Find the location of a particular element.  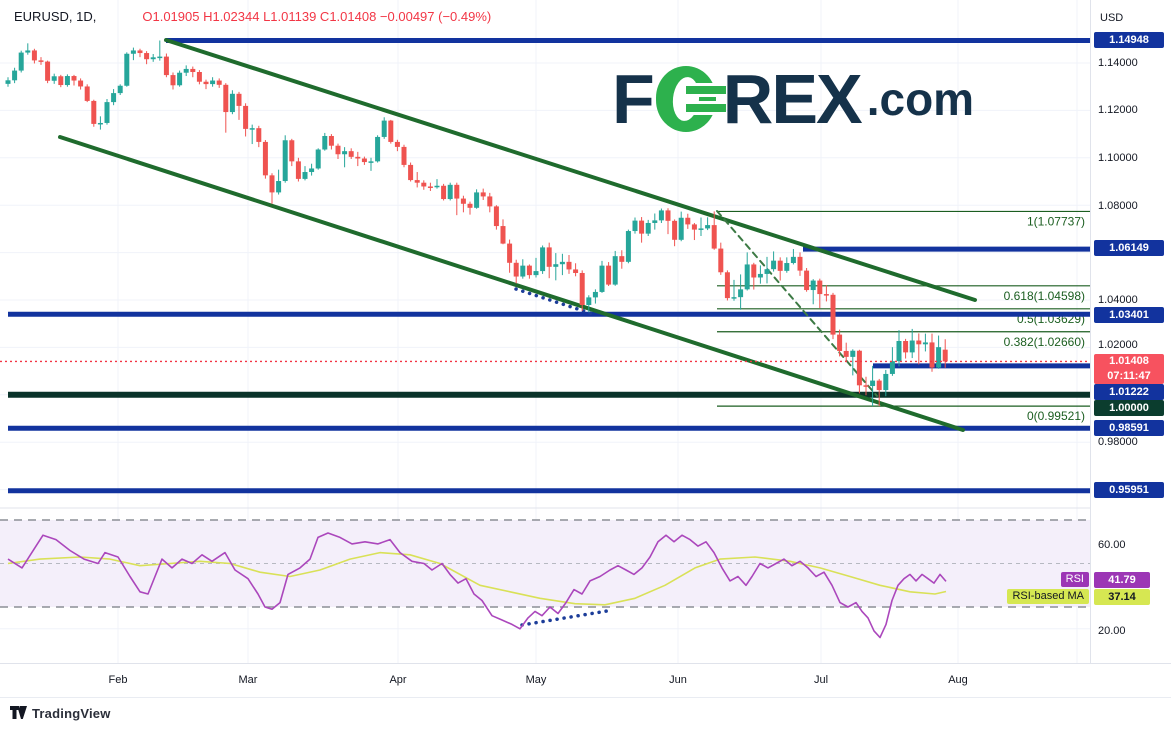

time-axis-month-label: Apr is located at coordinates (398, 680).